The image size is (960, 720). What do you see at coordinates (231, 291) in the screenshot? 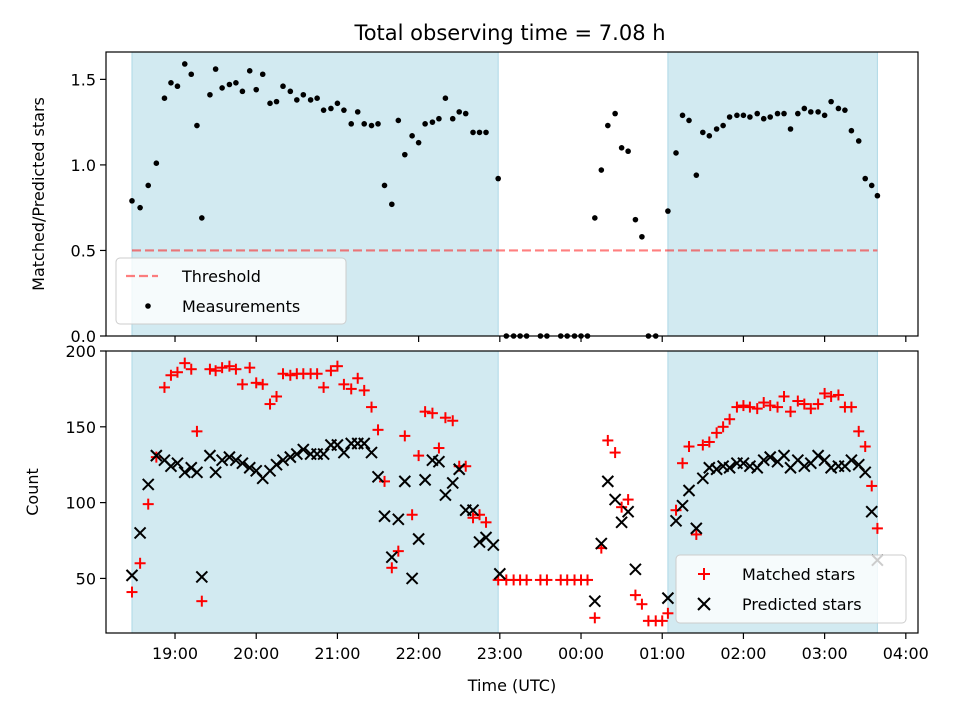
I see `top-legend: Threshold Measurements` at bounding box center [231, 291].